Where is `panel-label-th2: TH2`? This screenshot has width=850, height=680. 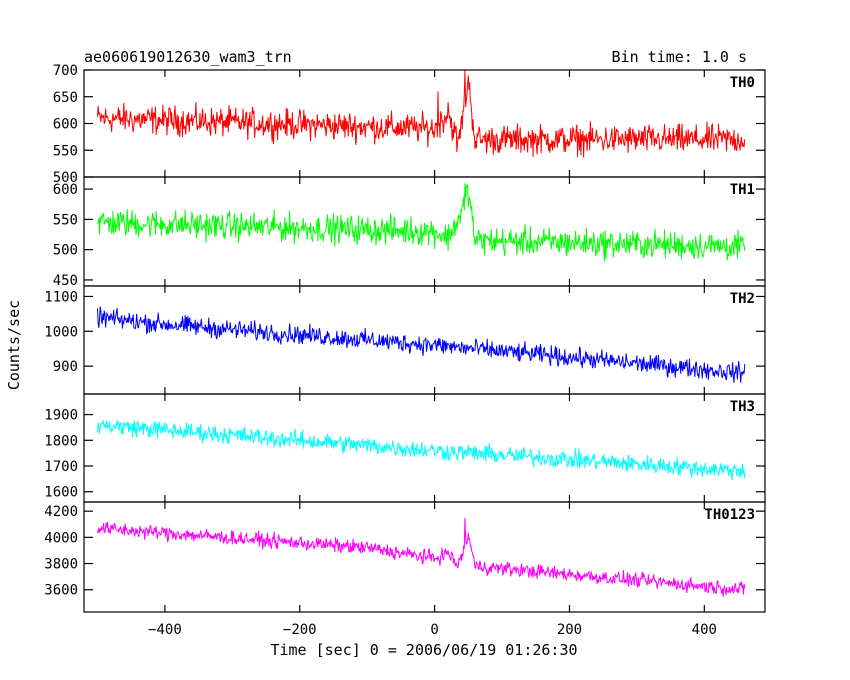 panel-label-th2: TH2 is located at coordinates (742, 299).